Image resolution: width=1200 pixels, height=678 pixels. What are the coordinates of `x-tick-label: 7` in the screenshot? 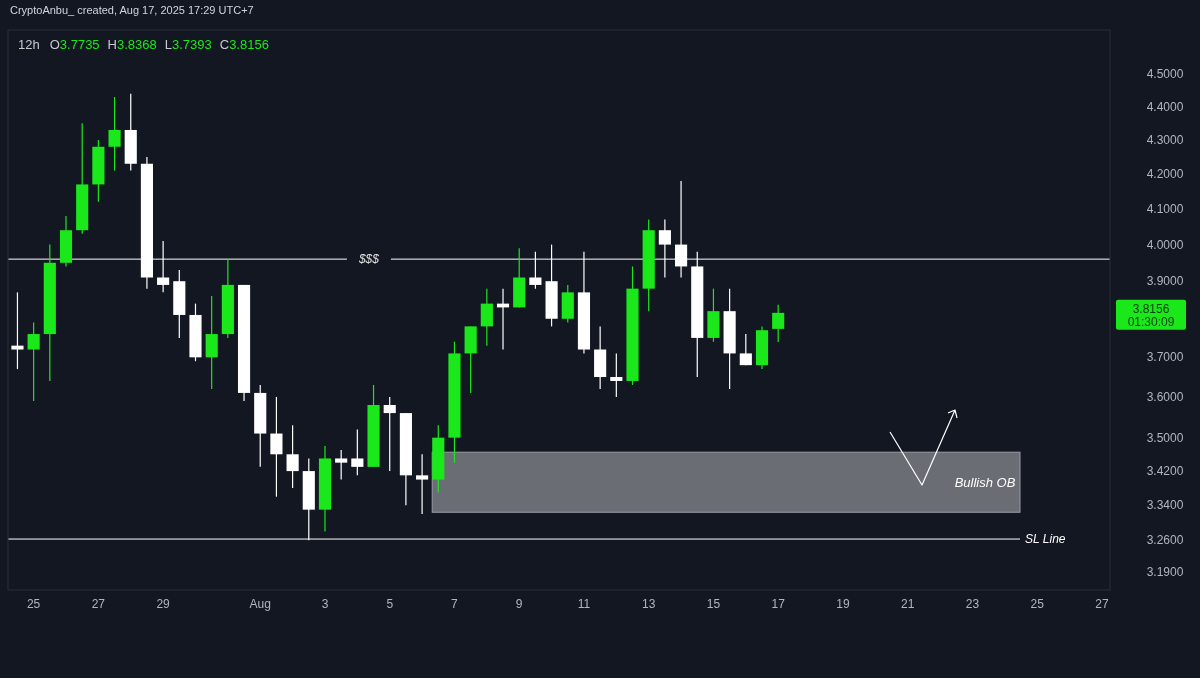 It's located at (455, 604).